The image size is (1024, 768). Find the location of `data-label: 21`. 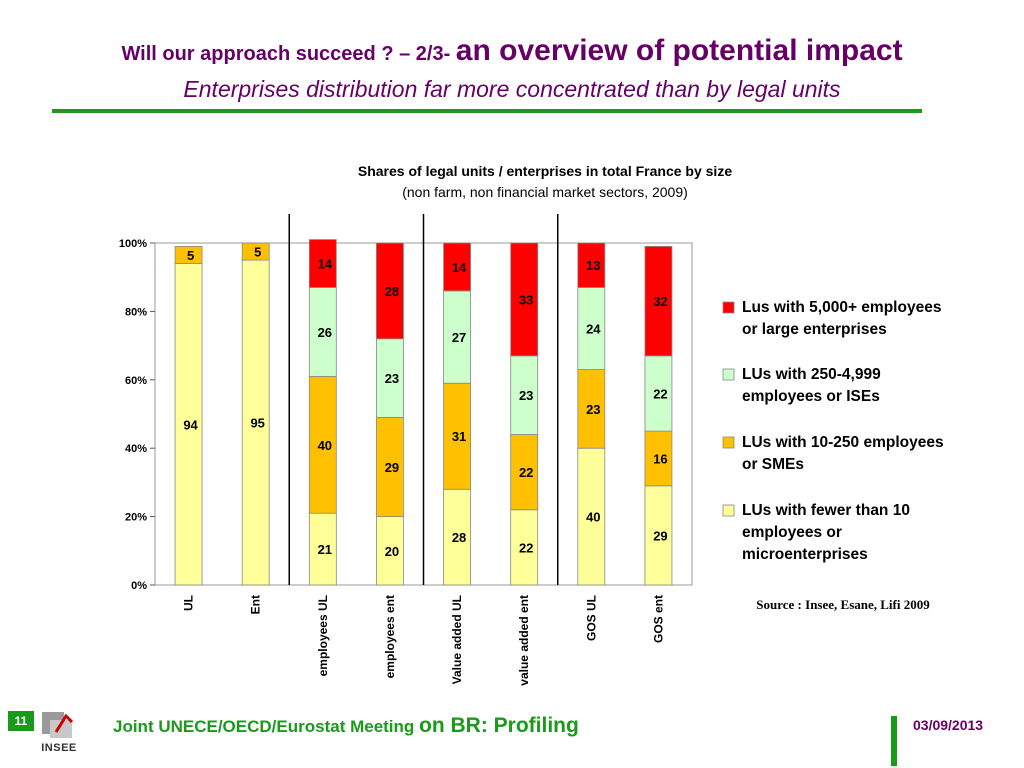

data-label: 21 is located at coordinates (325, 549).